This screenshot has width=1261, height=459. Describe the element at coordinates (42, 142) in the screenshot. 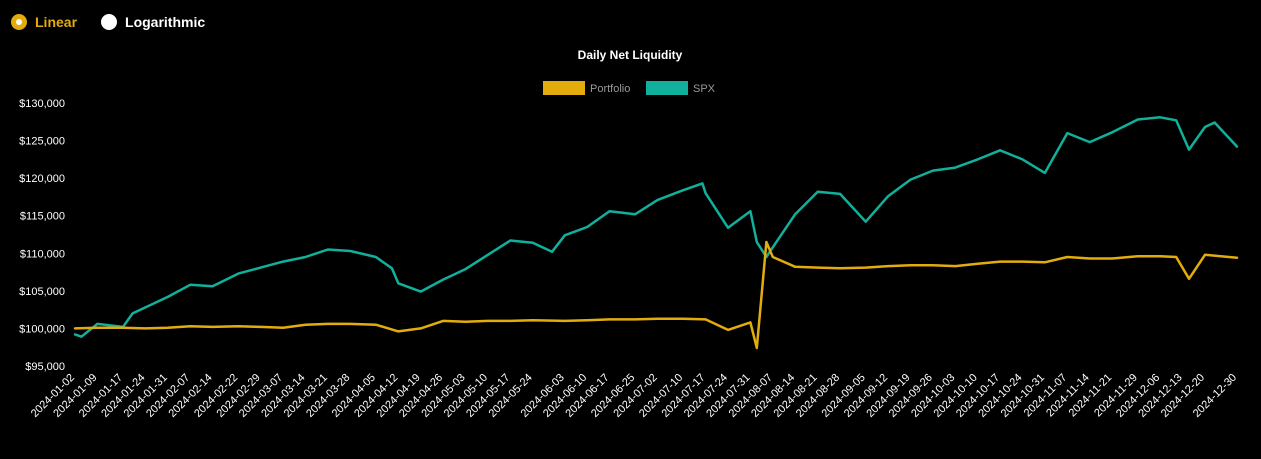

I see `y-tick-label: $125,000` at that location.